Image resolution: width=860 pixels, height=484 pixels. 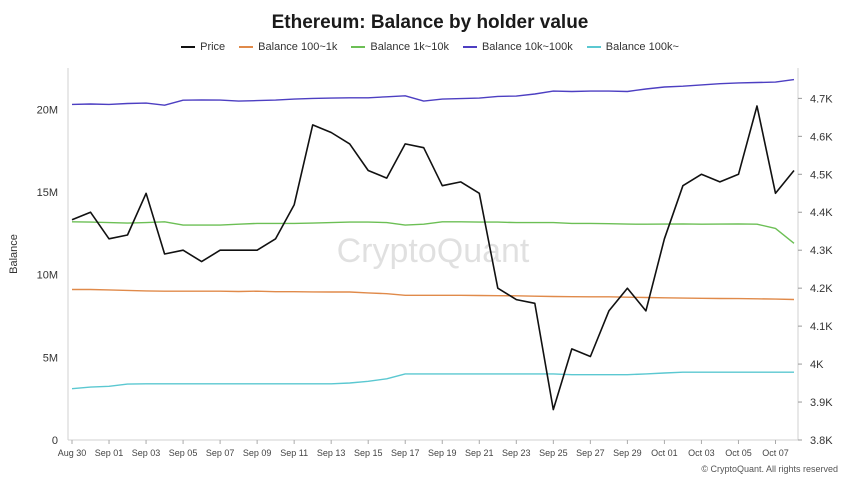 What do you see at coordinates (409, 47) in the screenshot?
I see `legend-label-balance-1k-10k: Balance 1k~10k` at bounding box center [409, 47].